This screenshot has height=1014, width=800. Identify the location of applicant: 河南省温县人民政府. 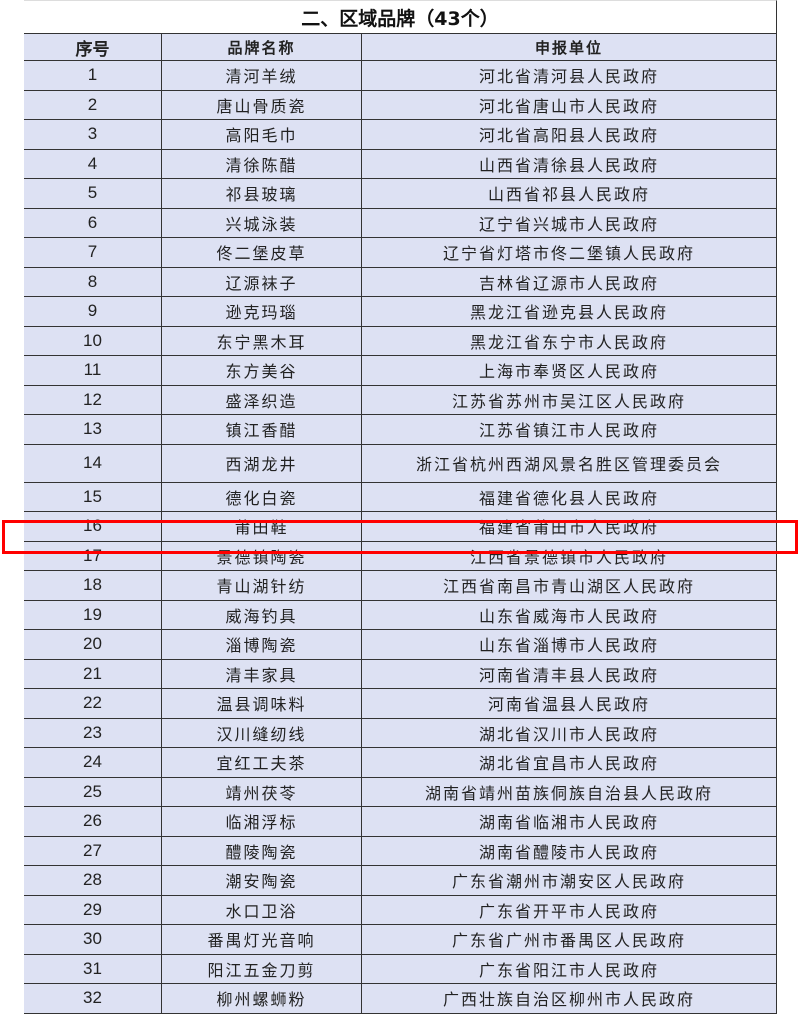
(569, 703).